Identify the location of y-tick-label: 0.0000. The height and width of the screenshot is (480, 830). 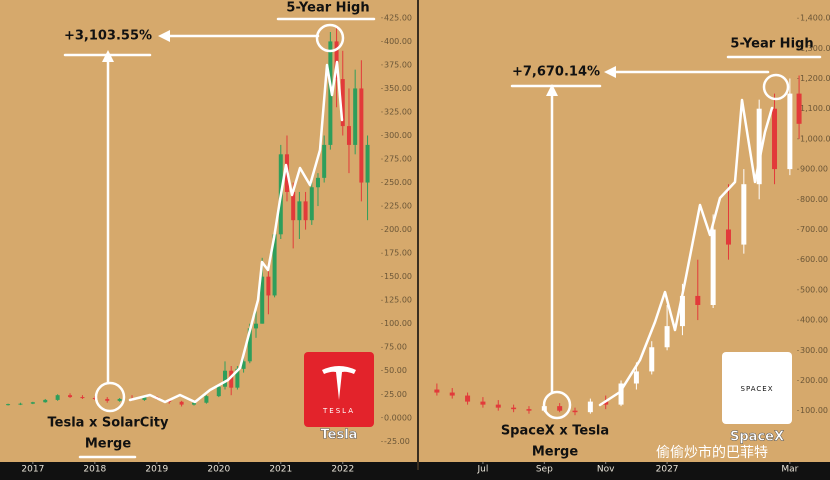
(398, 417).